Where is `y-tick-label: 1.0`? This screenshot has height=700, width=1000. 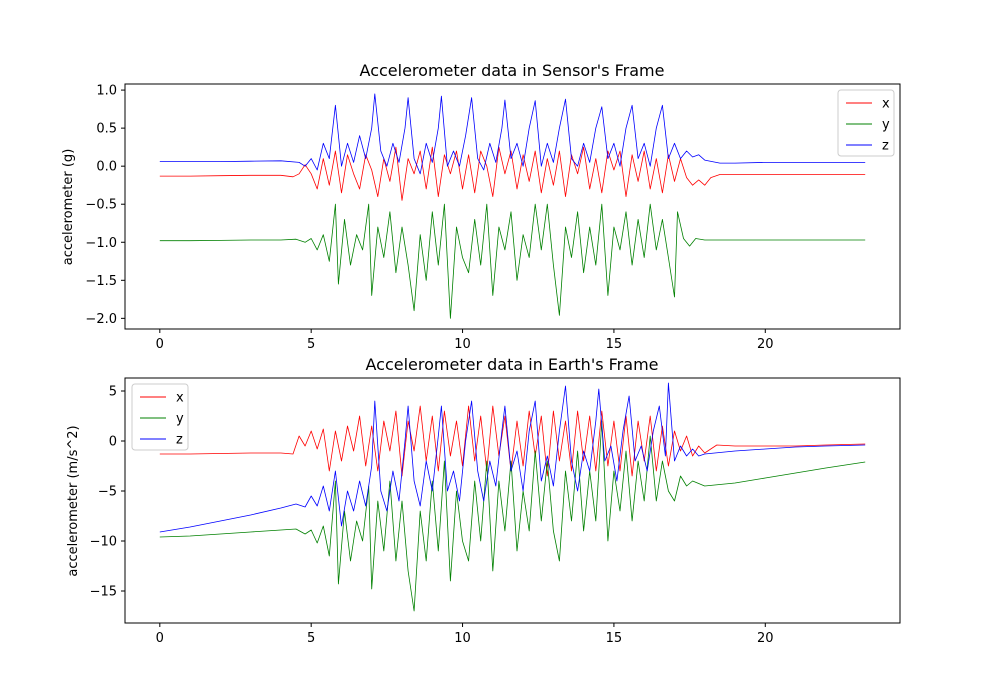 y-tick-label: 1.0 is located at coordinates (106, 91).